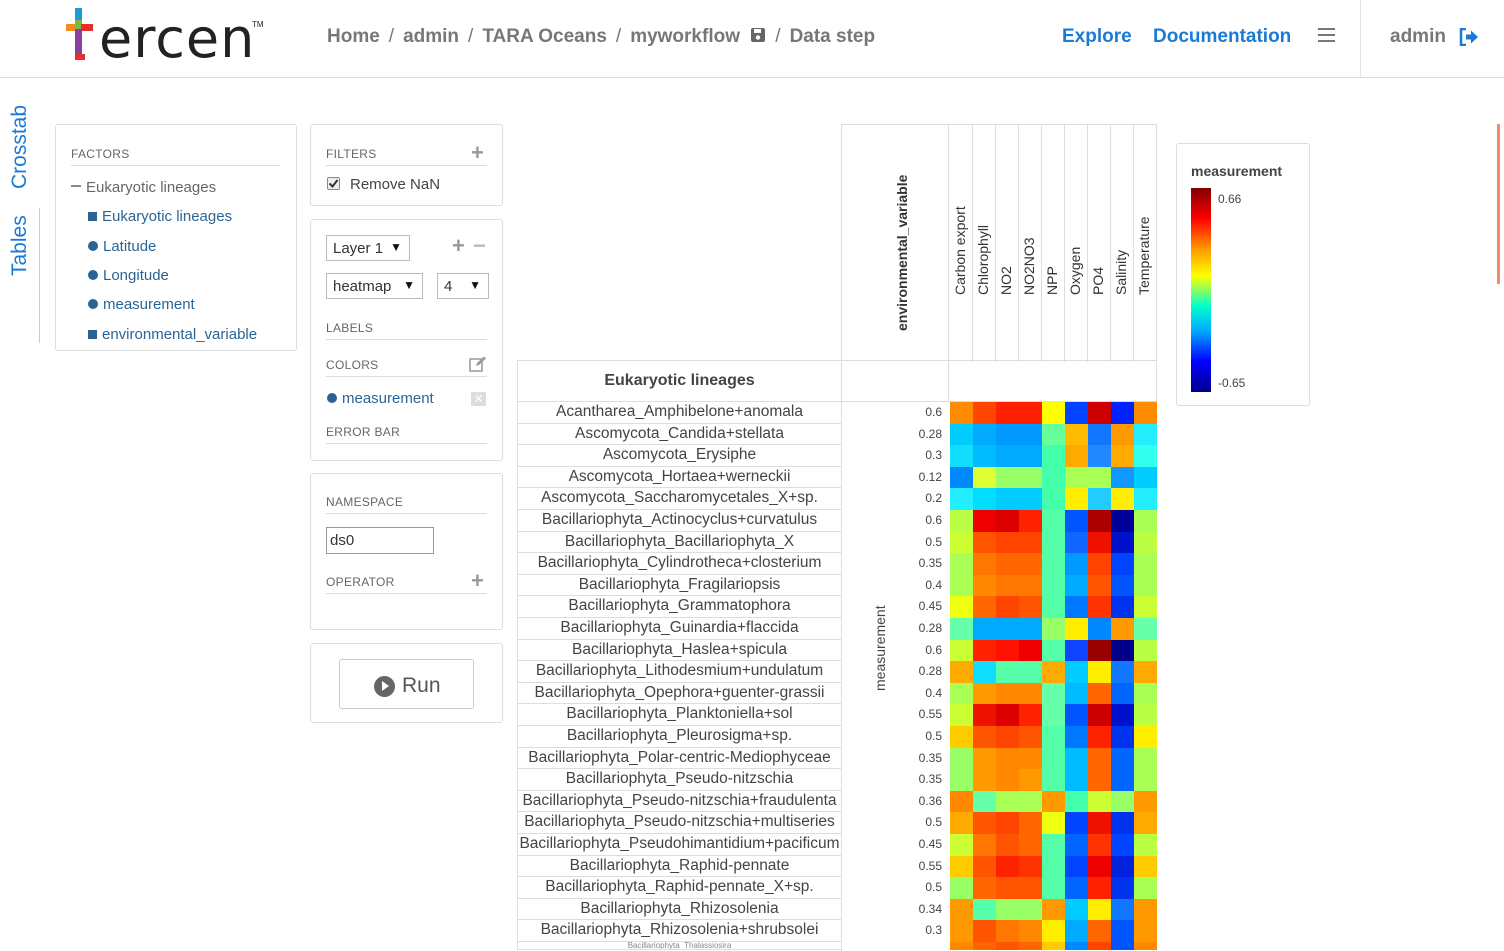 Image resolution: width=1504 pixels, height=951 pixels. I want to click on labels-title: LABELS, so click(406, 330).